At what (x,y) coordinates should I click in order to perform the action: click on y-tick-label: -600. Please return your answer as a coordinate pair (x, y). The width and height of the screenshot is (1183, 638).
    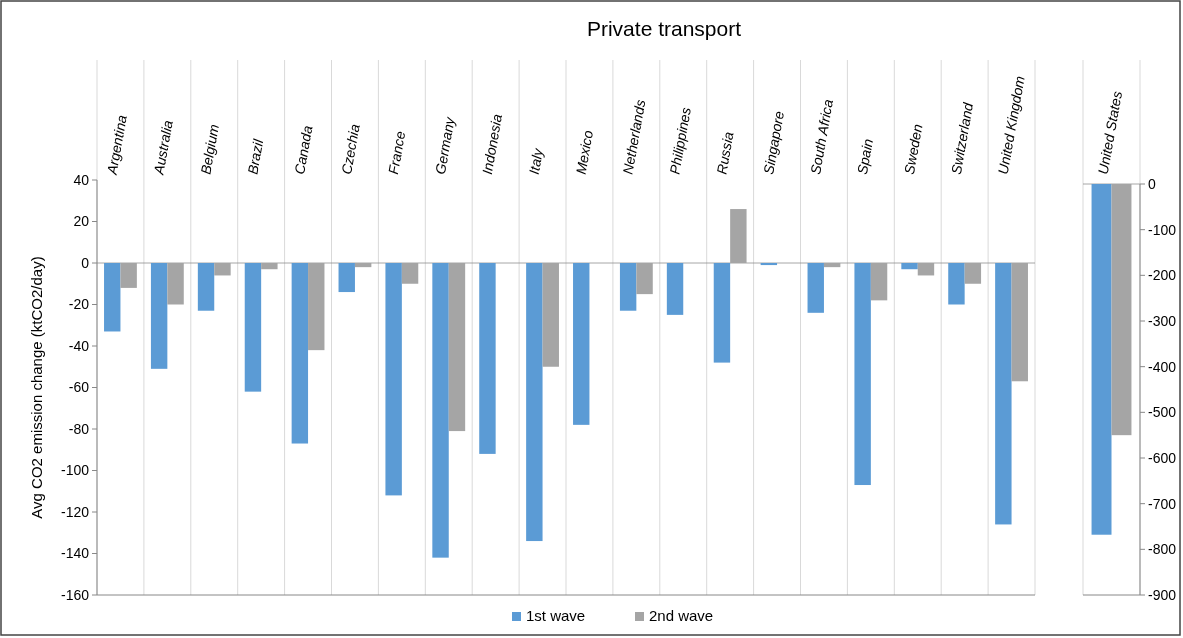
    Looking at the image, I should click on (1162, 457).